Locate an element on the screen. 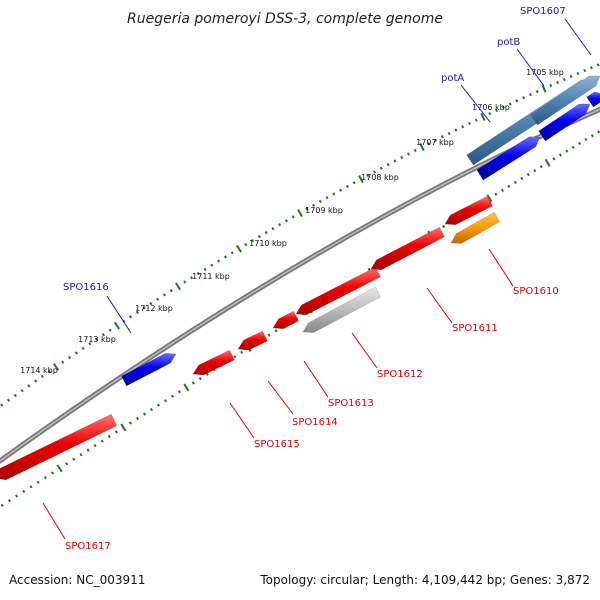 The image size is (600, 600). gene-label-spo1617: SPO1617 is located at coordinates (88, 546).